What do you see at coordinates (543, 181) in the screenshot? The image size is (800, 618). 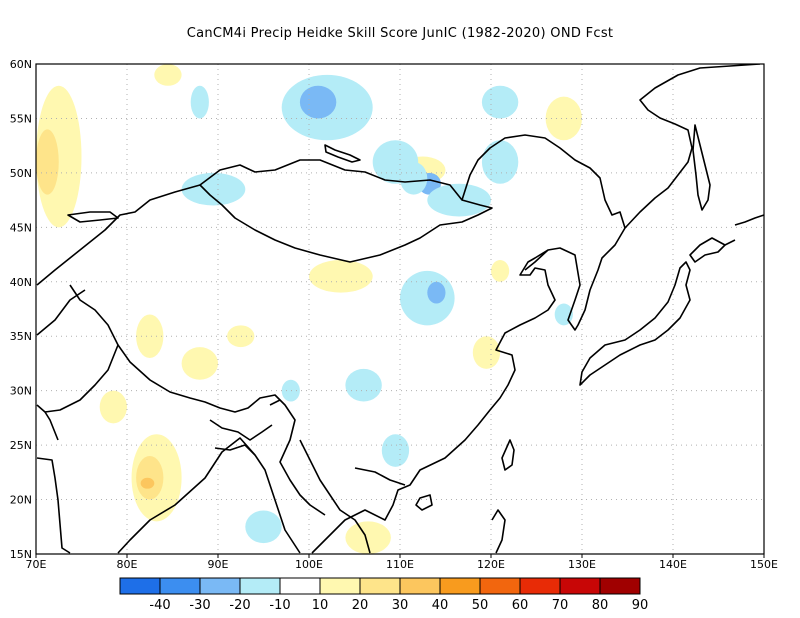 I see `border-china-russia-ne` at bounding box center [543, 181].